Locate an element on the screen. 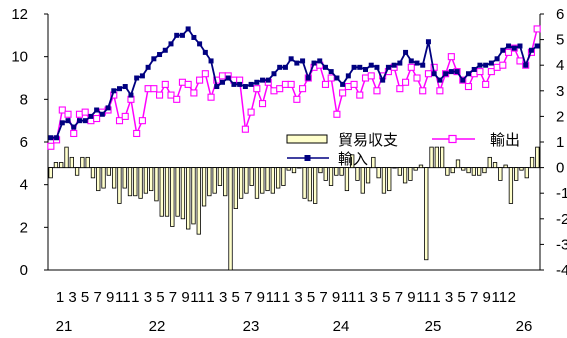 The height and width of the screenshot is (338, 567). legend-swatch-trade-balance is located at coordinates (307, 139).